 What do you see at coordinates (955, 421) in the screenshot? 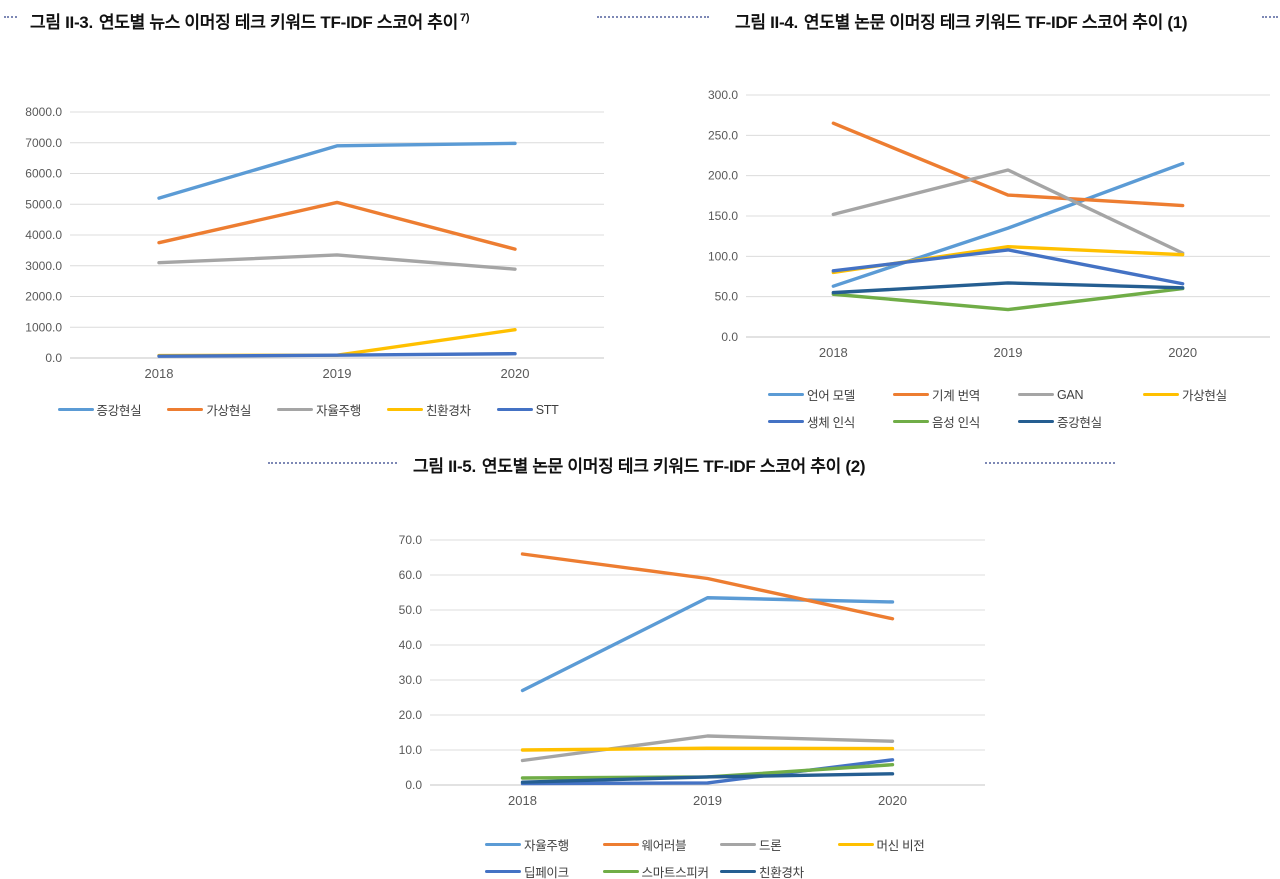
I see `legend-item: 음성 인식` at bounding box center [955, 421].